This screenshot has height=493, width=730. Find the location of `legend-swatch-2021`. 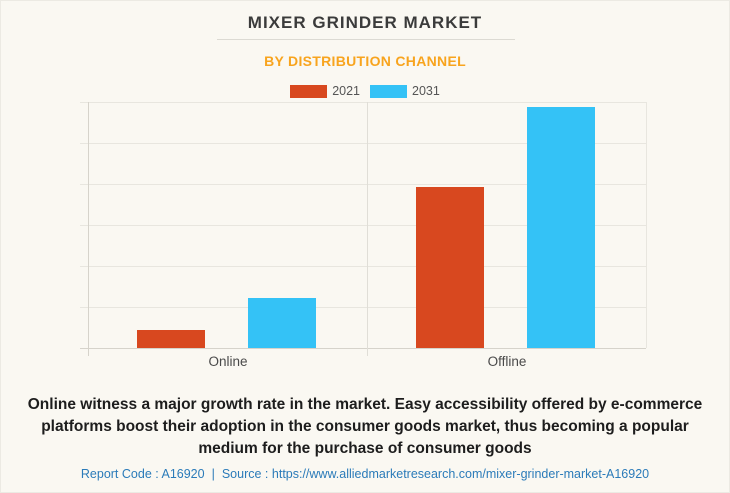

legend-swatch-2021 is located at coordinates (309, 91).